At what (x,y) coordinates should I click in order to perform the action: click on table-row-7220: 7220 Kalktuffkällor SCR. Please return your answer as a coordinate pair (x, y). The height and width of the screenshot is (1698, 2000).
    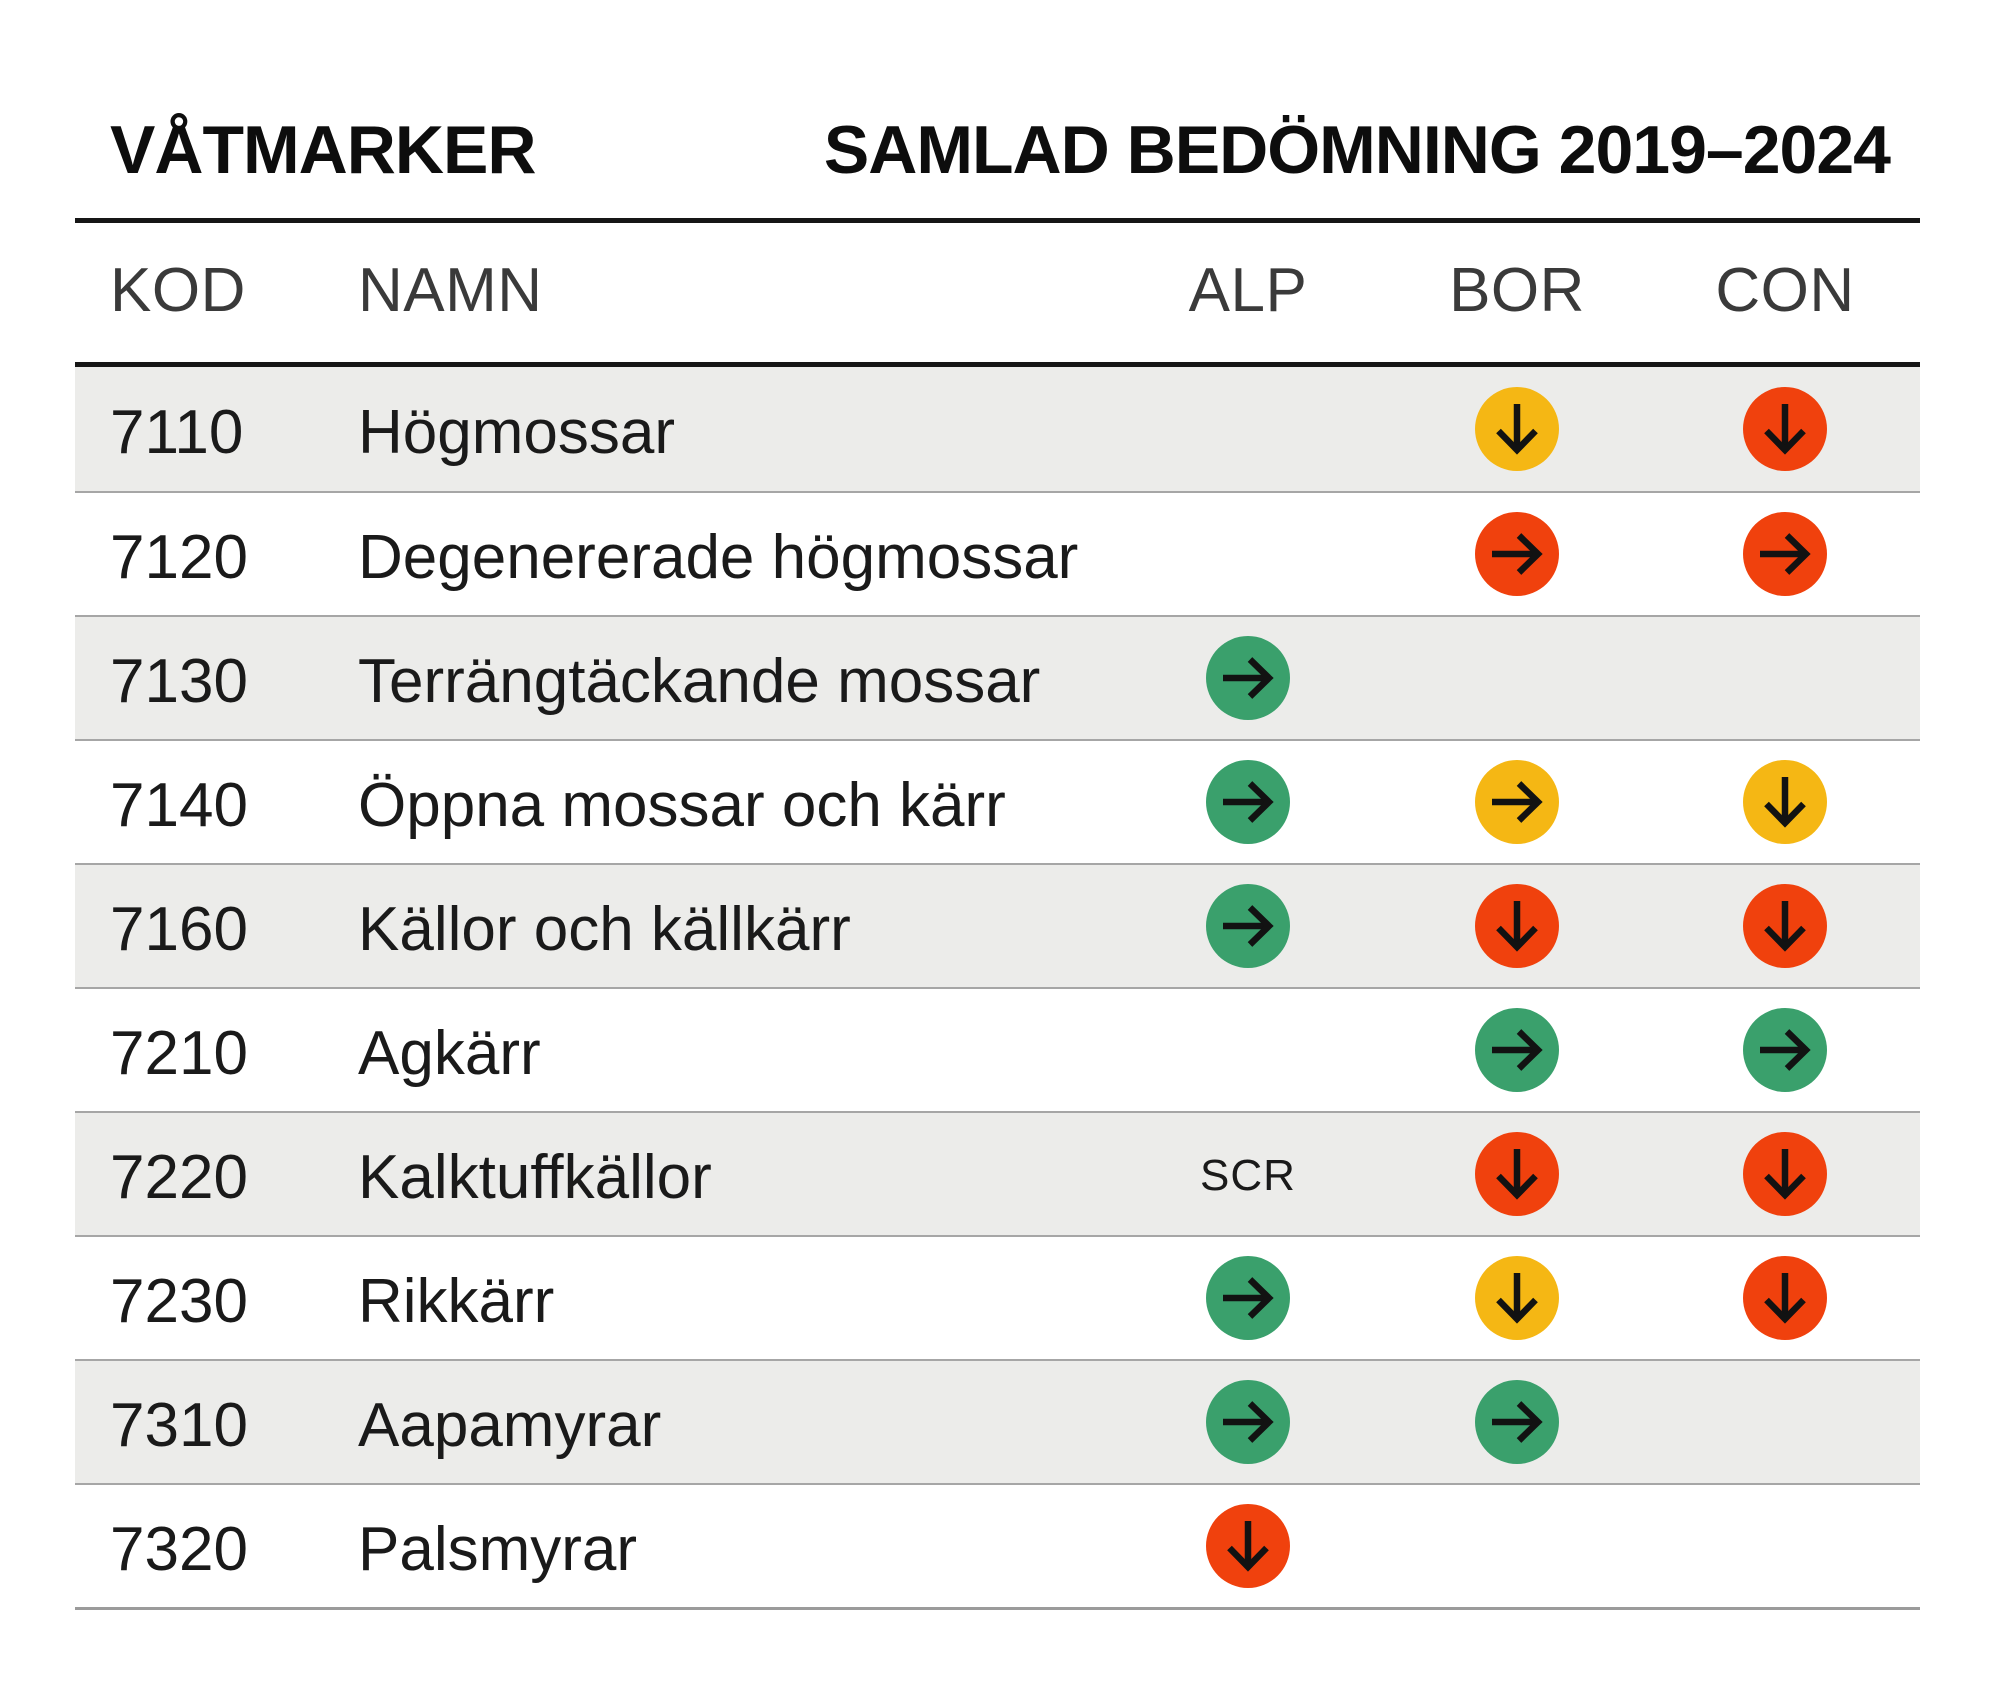
    Looking at the image, I should click on (997, 1173).